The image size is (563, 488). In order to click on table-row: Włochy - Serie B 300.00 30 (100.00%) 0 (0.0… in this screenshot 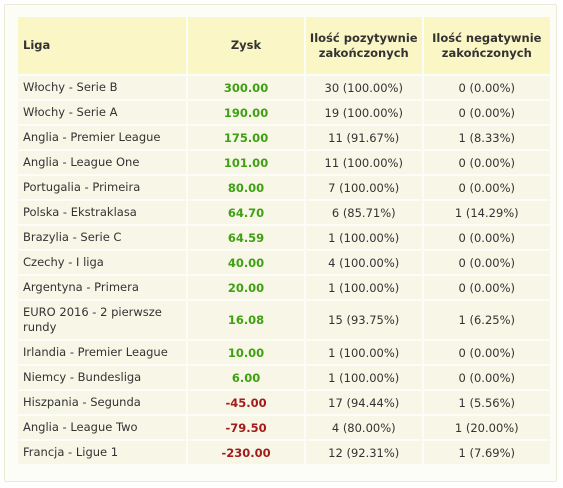, I will do `click(284, 87)`.